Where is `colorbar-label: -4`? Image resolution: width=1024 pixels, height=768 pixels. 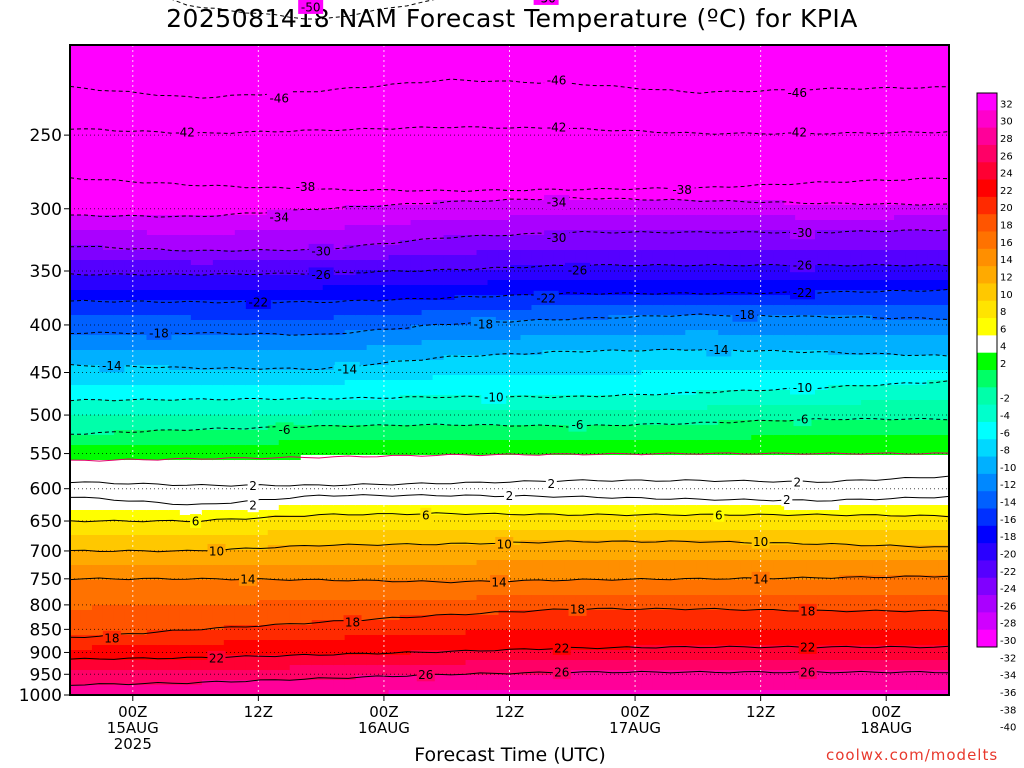 colorbar-label: -4 is located at coordinates (1005, 416).